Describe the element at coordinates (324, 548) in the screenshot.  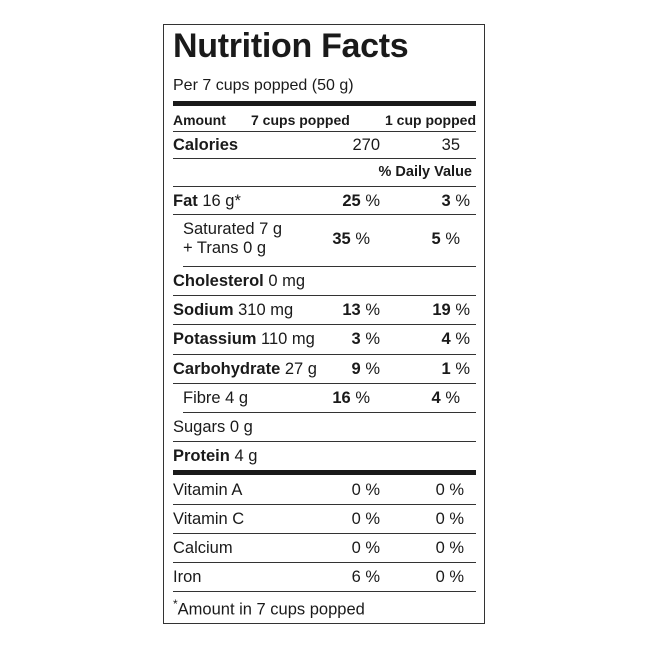
I see `vitamin-row: Calcium 0 % 0 %` at that location.